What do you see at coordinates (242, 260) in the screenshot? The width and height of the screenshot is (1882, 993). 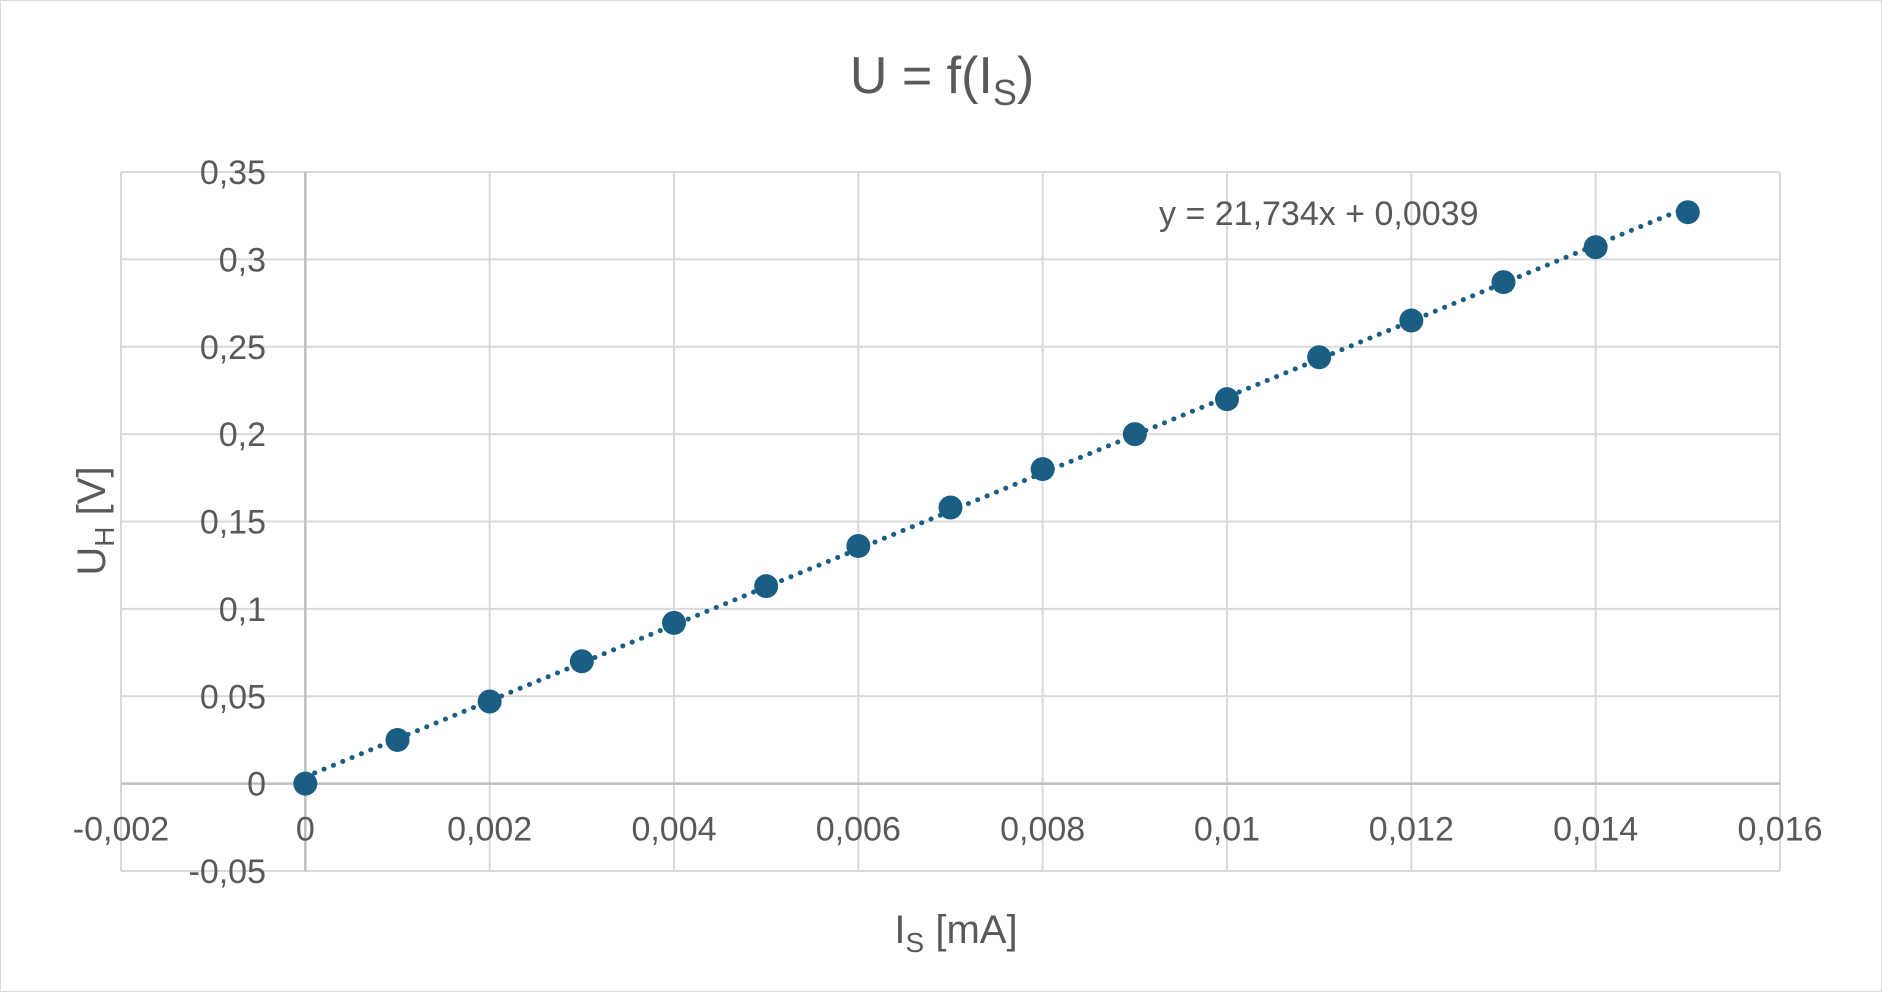 I see `y-tick-label: 0,3` at bounding box center [242, 260].